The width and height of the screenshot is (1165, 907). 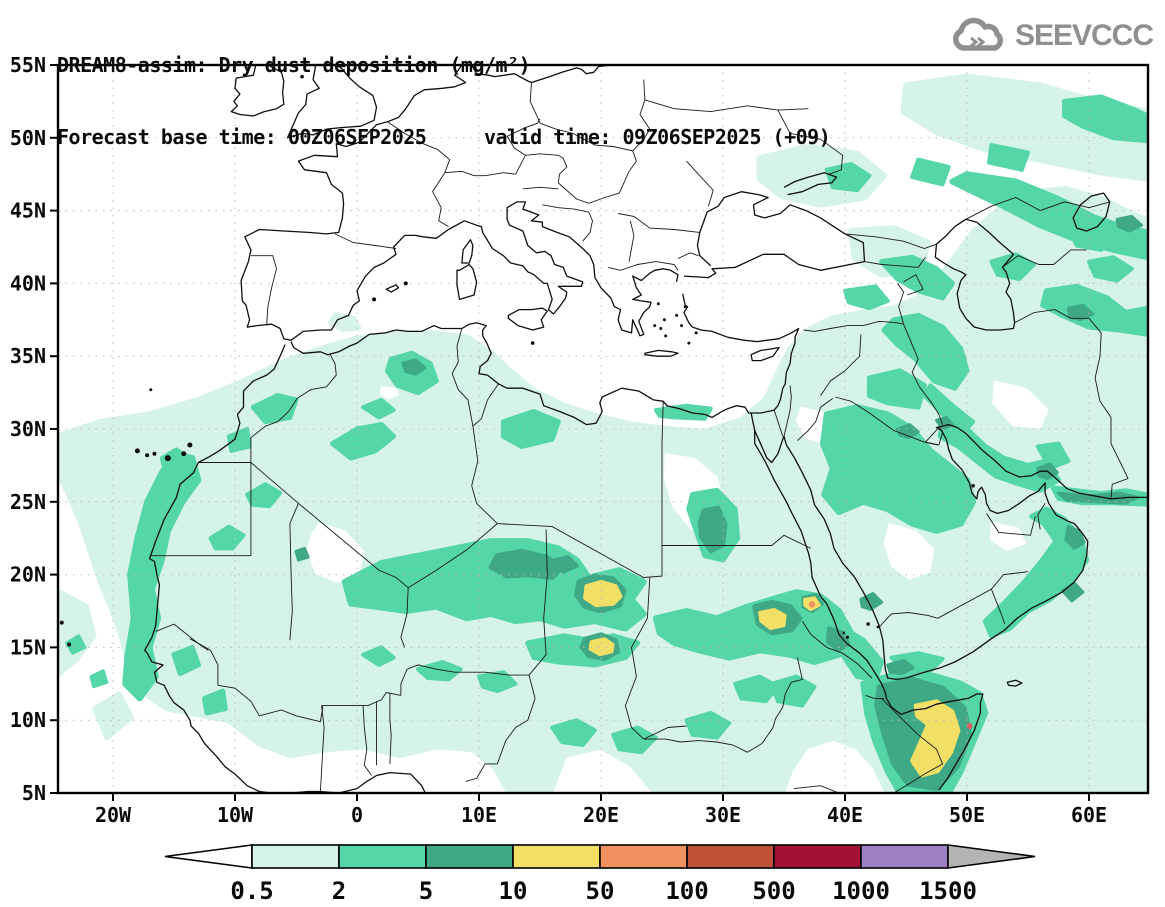 I want to click on border-tn-ly, so click(x=485, y=405).